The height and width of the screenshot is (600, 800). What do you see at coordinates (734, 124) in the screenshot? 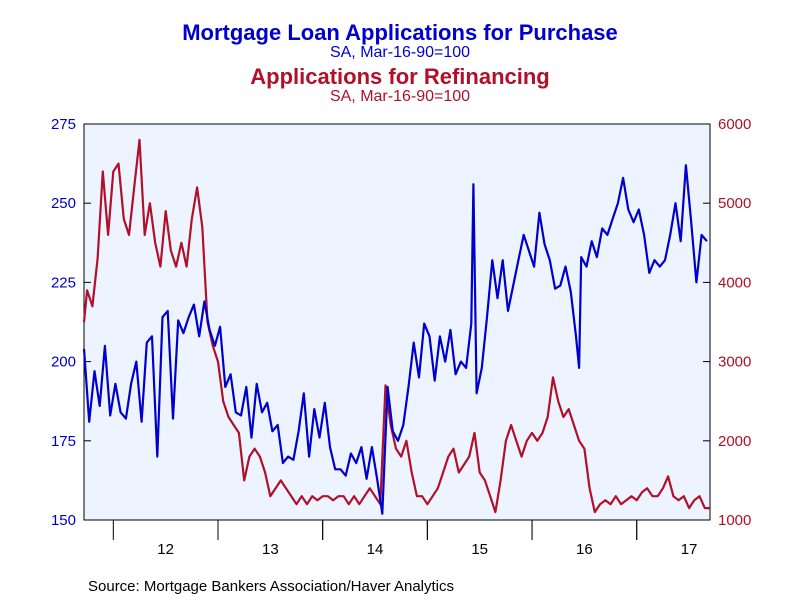
I see `right-tick-label: 6000` at bounding box center [734, 124].